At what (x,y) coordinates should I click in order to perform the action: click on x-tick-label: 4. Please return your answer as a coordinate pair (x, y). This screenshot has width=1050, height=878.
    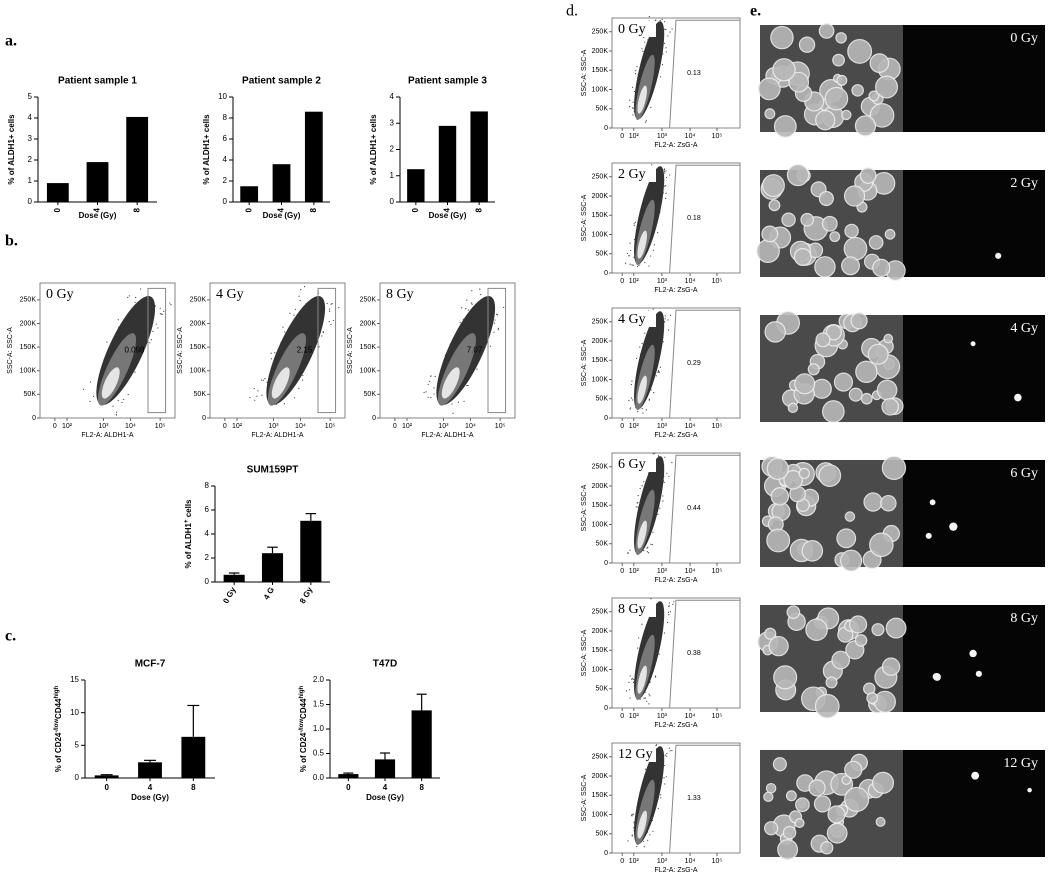
    Looking at the image, I should click on (447, 209).